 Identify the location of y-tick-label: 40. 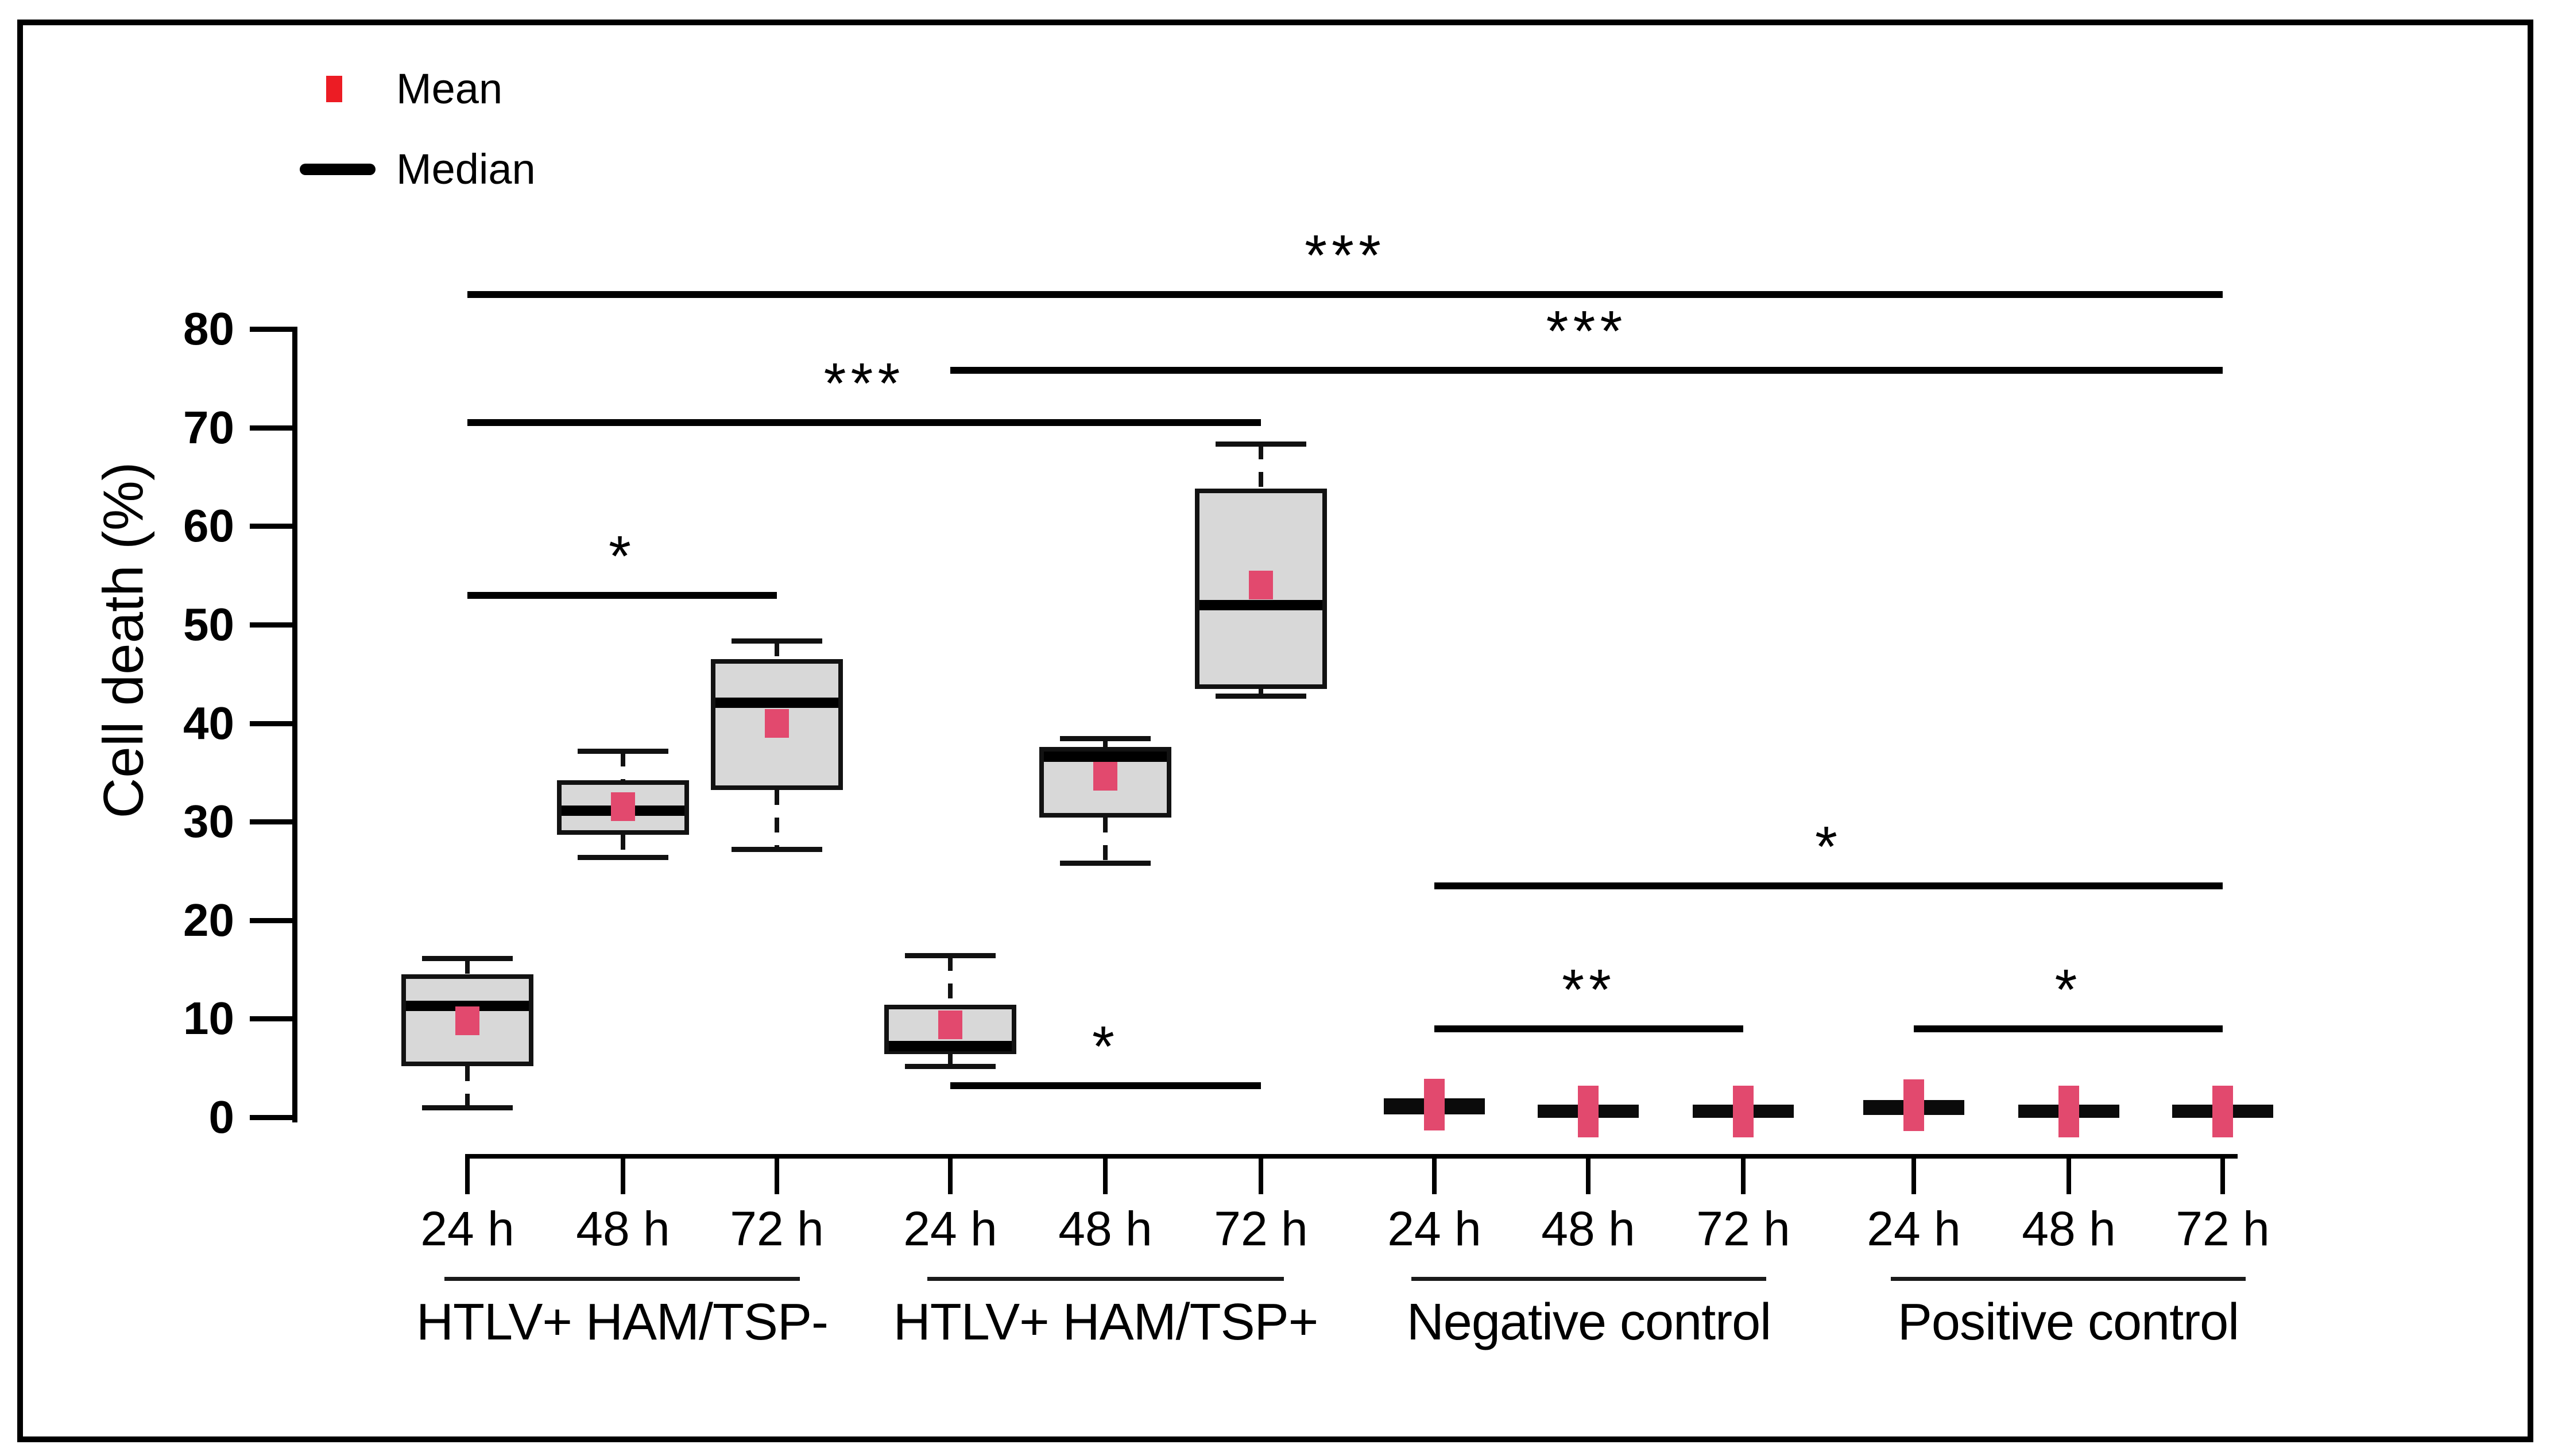
(209, 723).